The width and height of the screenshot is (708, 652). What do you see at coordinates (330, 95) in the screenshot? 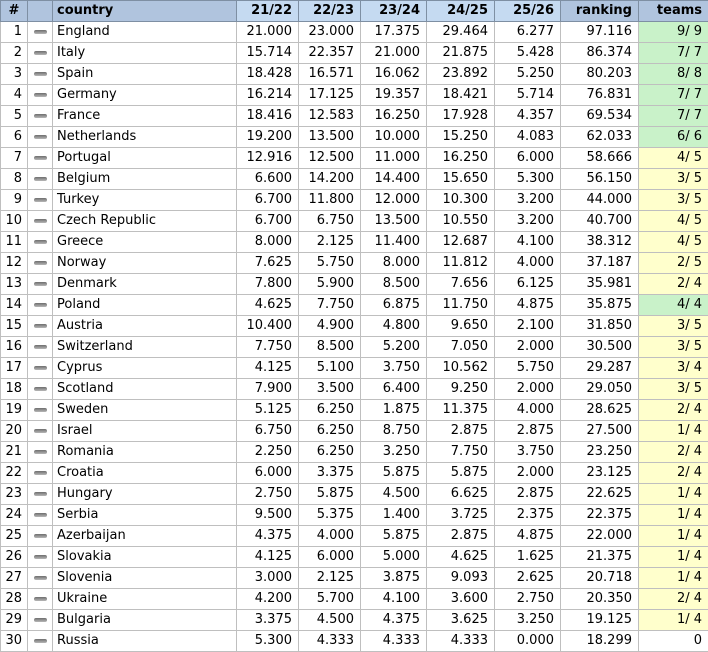
I see `season-cell: 17.125` at bounding box center [330, 95].